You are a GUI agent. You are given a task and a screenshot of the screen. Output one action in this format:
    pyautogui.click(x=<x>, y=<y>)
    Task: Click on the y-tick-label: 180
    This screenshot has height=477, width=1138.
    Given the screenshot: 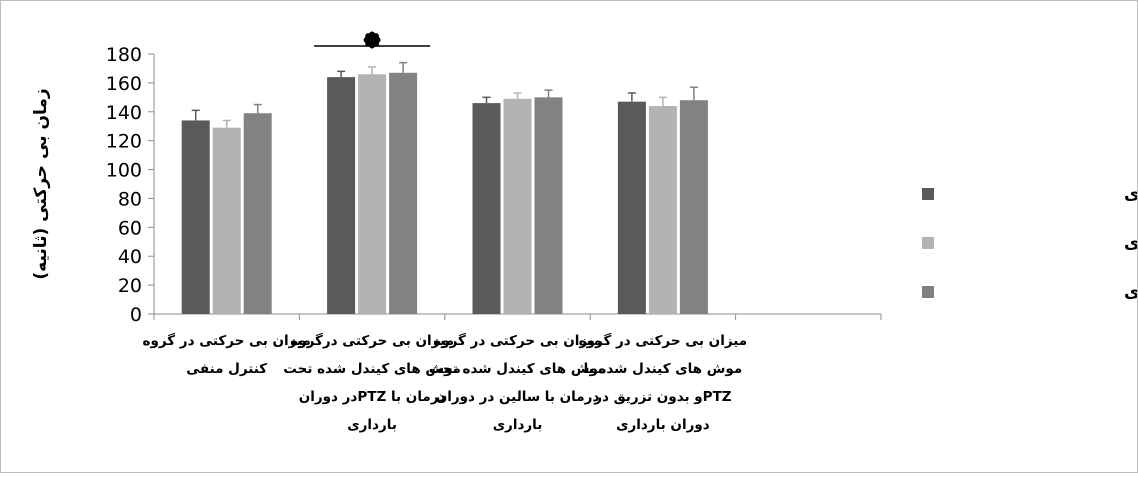 What is the action you would take?
    pyautogui.click(x=124, y=55)
    